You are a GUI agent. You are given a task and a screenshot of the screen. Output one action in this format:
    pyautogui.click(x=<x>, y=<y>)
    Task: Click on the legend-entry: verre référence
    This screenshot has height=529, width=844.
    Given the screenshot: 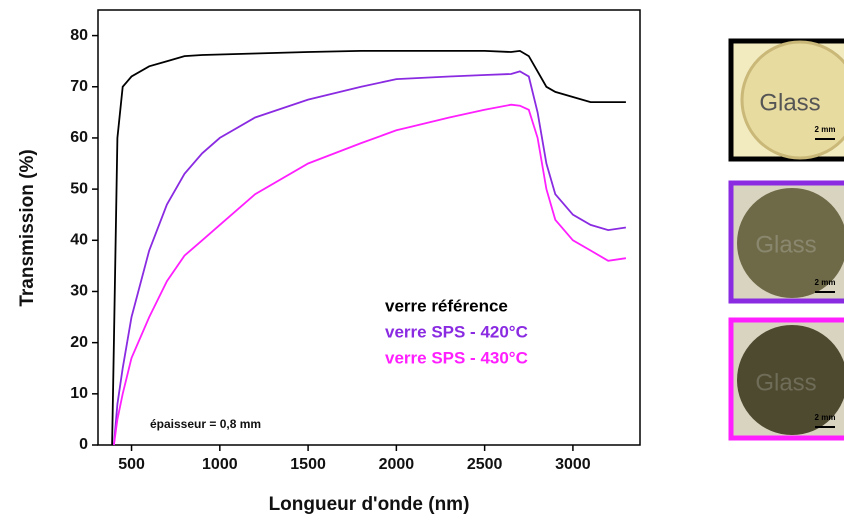 What is the action you would take?
    pyautogui.click(x=446, y=305)
    